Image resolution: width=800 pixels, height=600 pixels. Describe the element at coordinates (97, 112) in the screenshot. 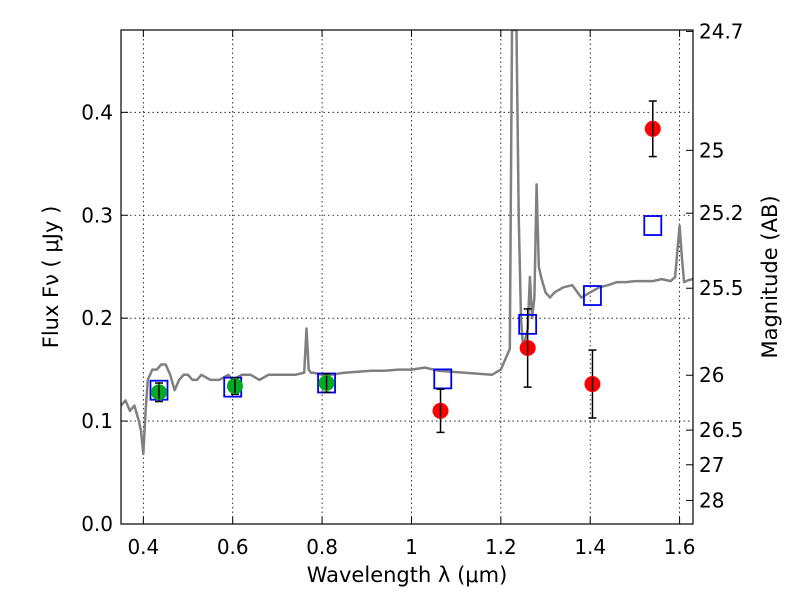

I see `y-tick-label: 0.4` at that location.